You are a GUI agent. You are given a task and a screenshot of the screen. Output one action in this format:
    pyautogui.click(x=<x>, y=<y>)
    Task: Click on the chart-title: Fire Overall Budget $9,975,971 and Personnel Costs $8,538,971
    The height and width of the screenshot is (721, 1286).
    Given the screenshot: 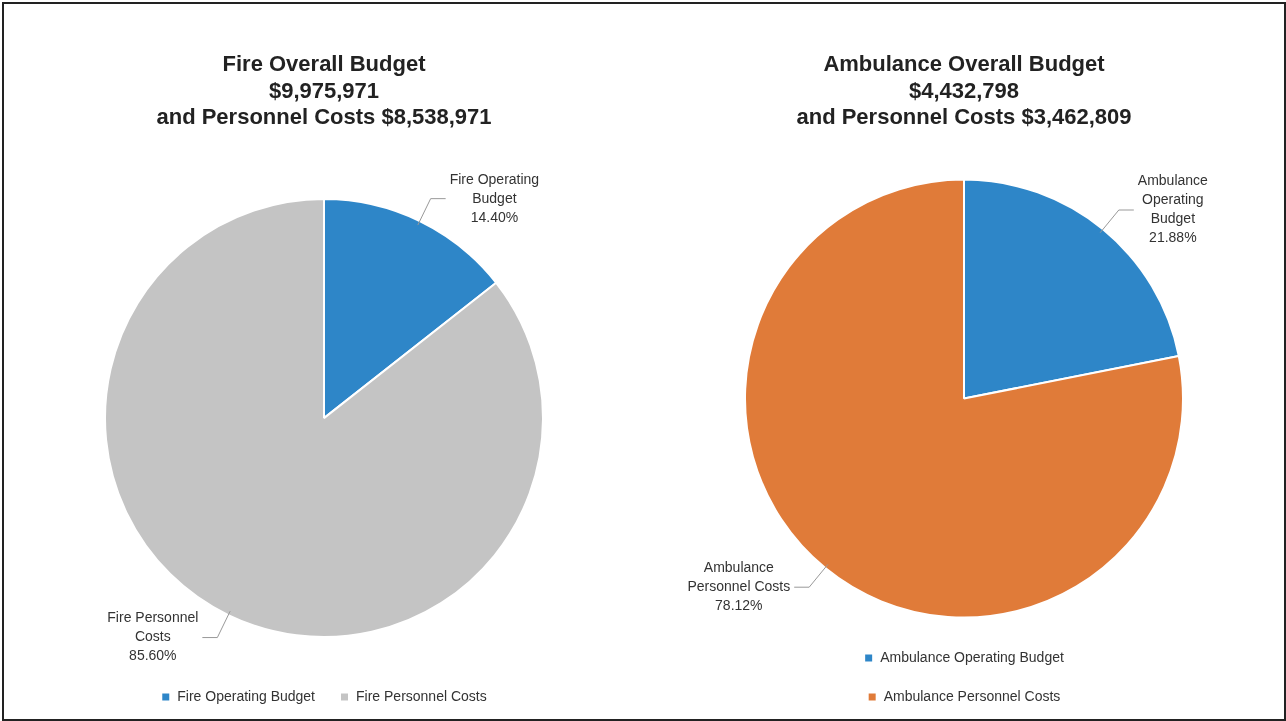 What is the action you would take?
    pyautogui.click(x=324, y=90)
    